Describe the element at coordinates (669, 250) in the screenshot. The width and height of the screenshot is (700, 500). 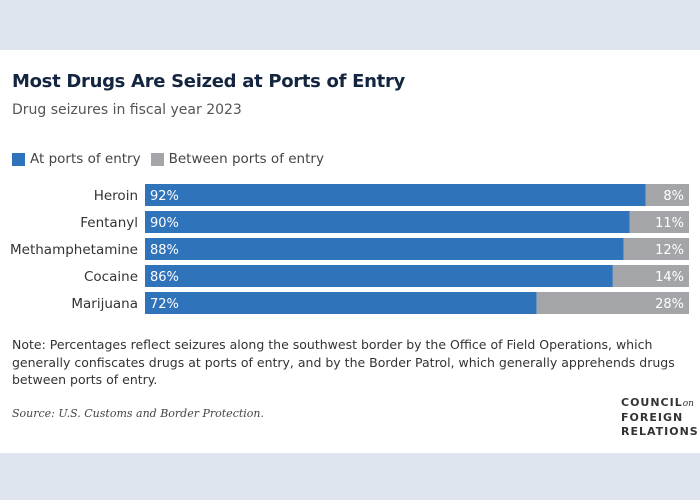
I see `value-label-between: 12%` at that location.